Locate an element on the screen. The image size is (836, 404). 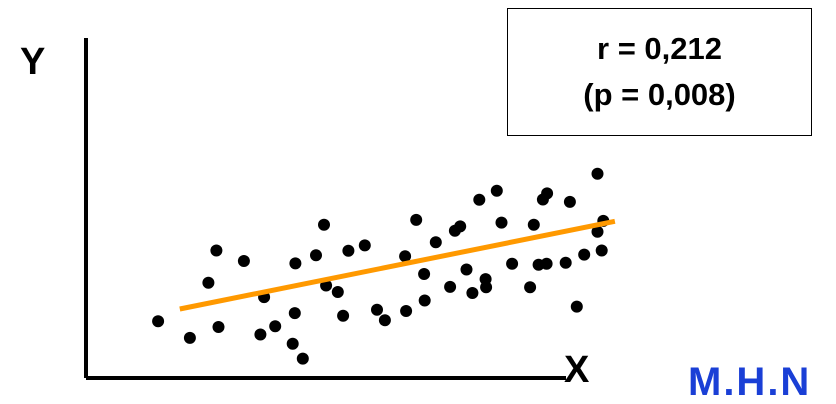
correlation-annotation-box: r = 0,212 (p = 0,008) is located at coordinates (659, 72).